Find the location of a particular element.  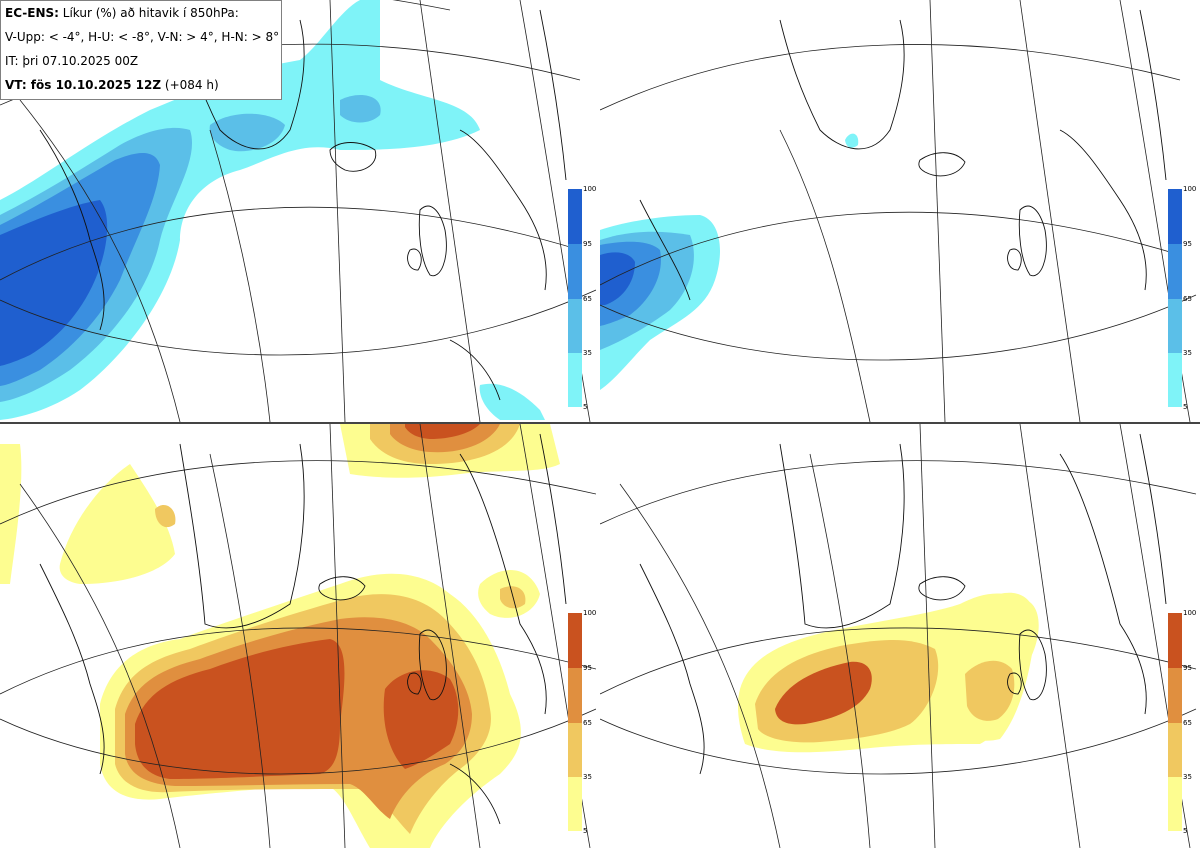

prob-area-35-ice is located at coordinates (360, 109).